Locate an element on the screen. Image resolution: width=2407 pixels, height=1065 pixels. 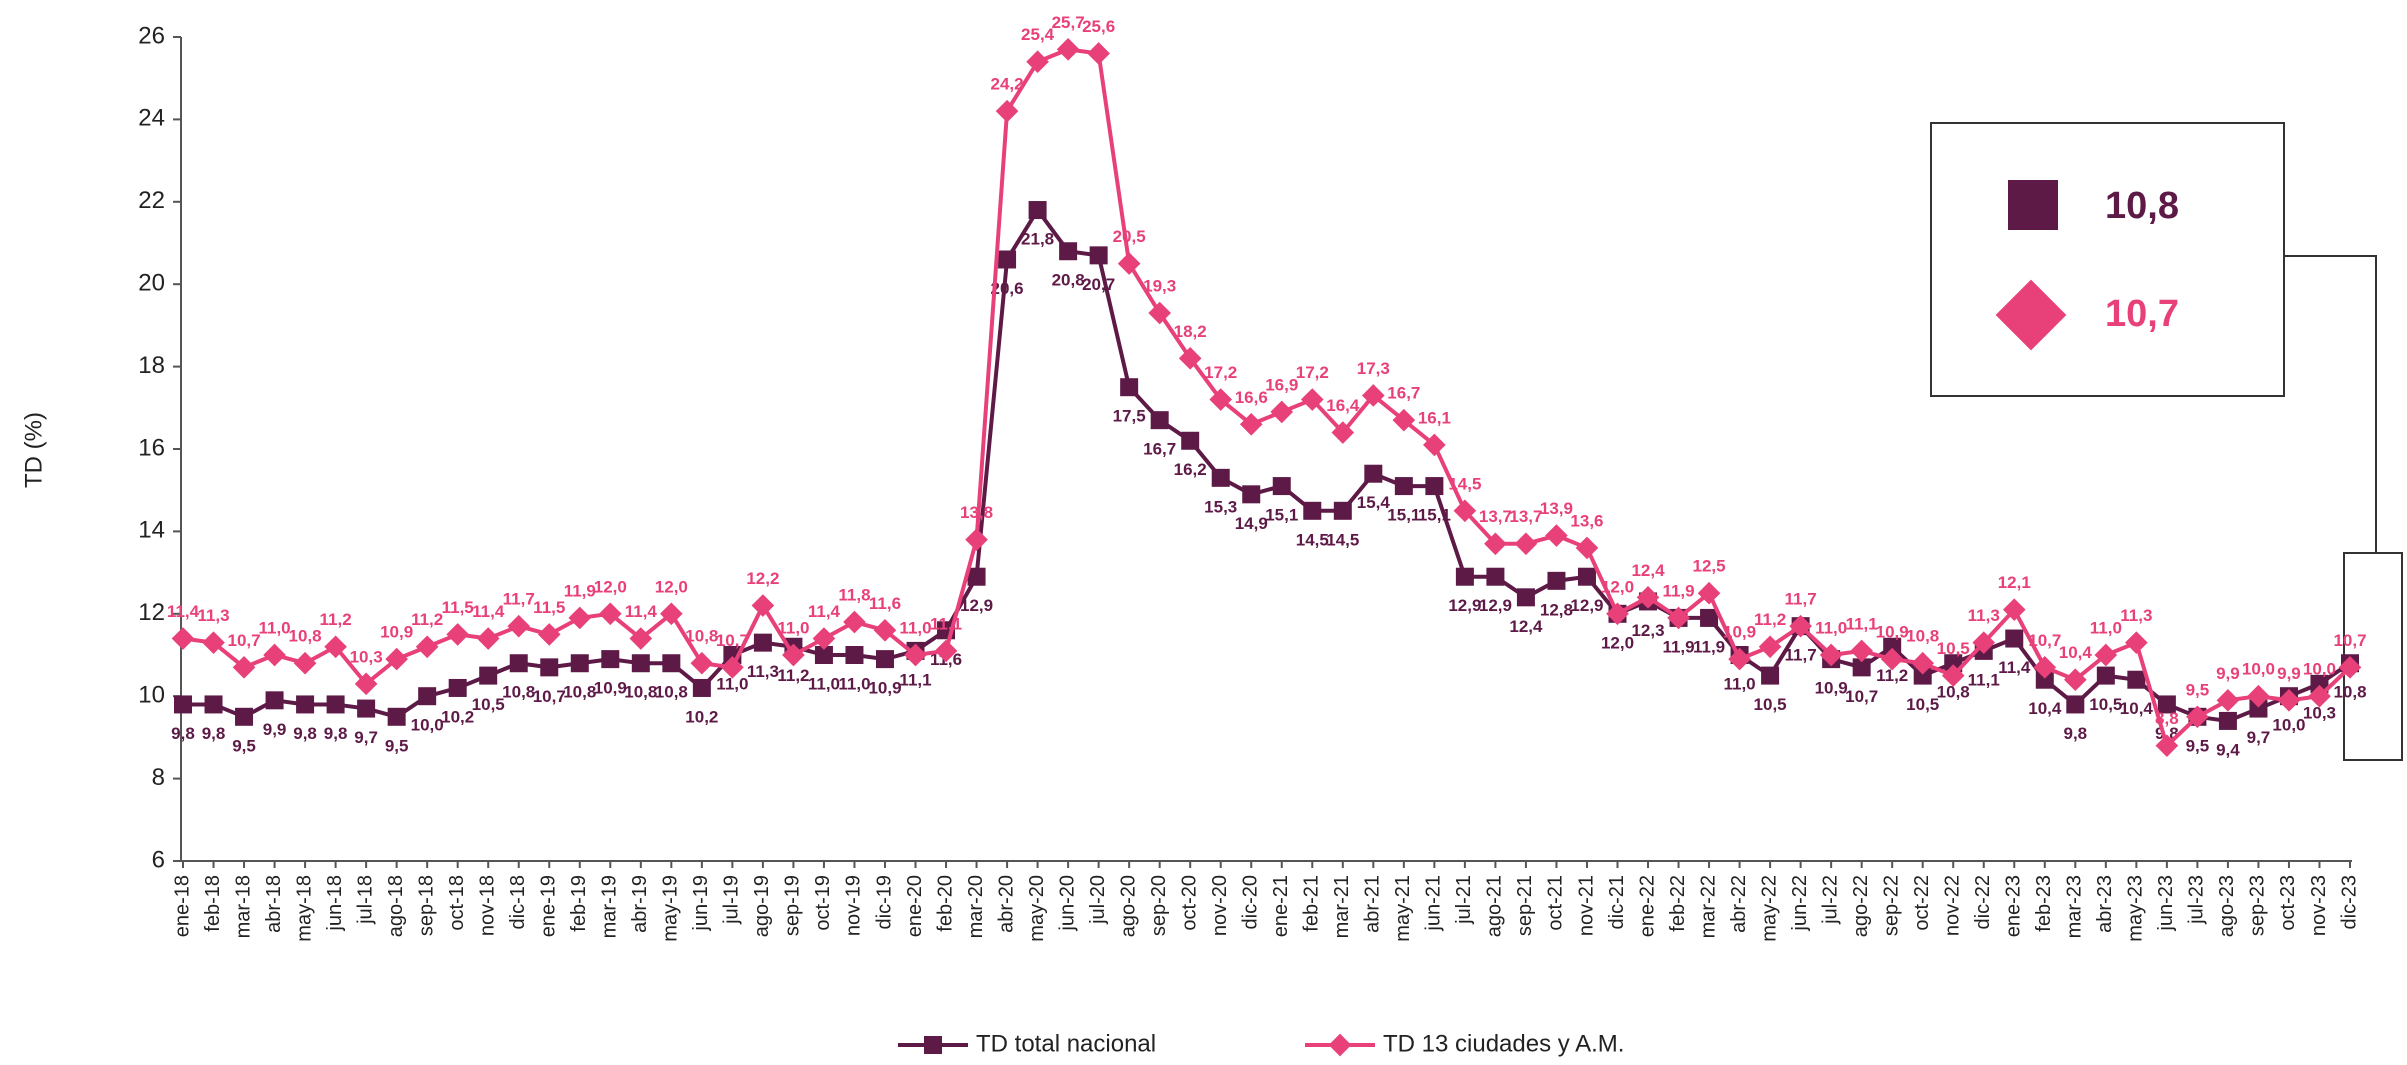
data-label: 11,2 is located at coordinates (336, 619).